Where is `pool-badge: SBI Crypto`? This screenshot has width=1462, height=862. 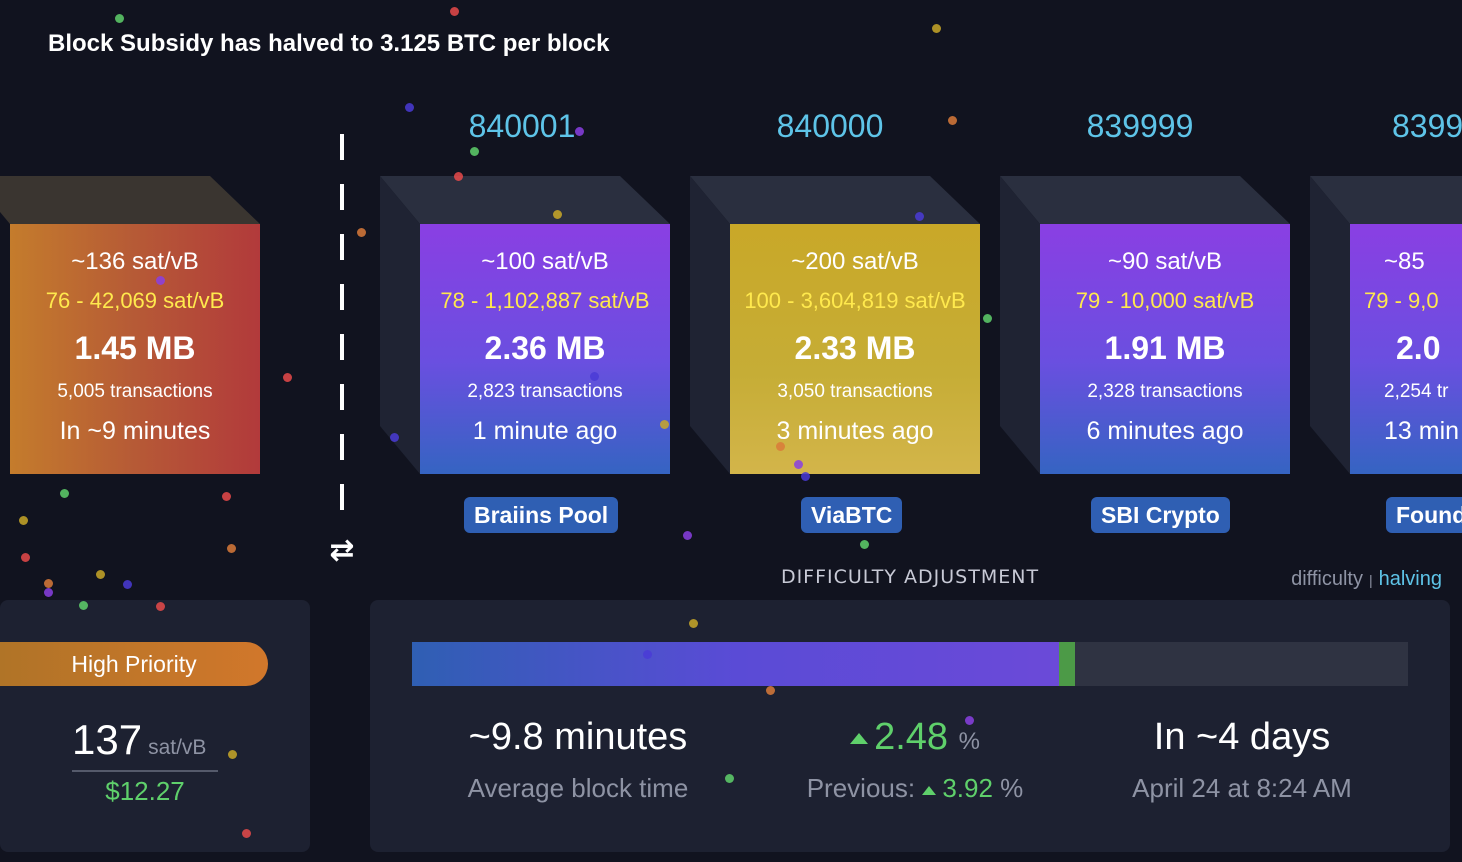 pool-badge: SBI Crypto is located at coordinates (1160, 515).